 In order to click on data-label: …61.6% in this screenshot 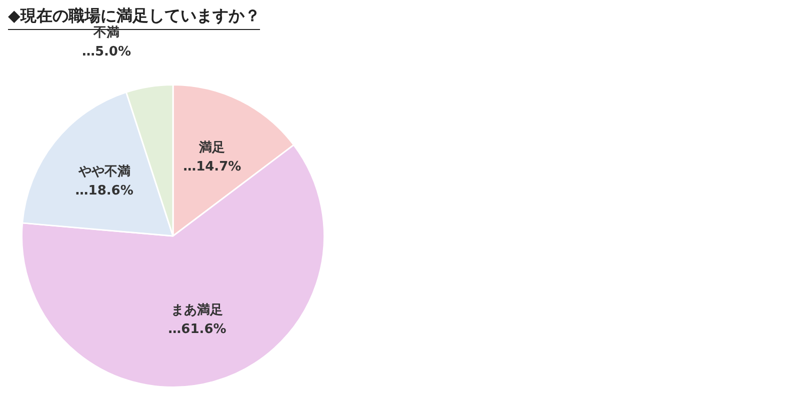, I will do `click(197, 330)`.